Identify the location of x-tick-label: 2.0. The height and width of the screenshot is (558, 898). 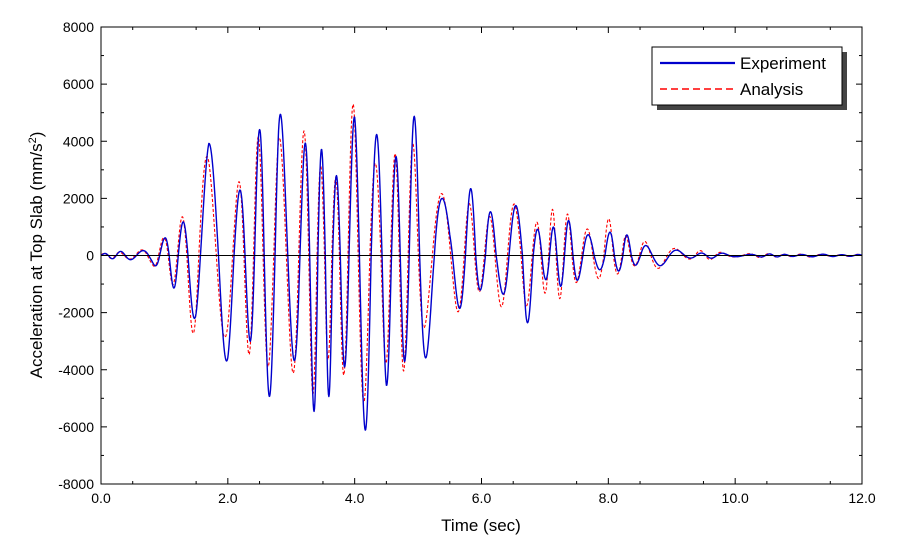
(228, 498).